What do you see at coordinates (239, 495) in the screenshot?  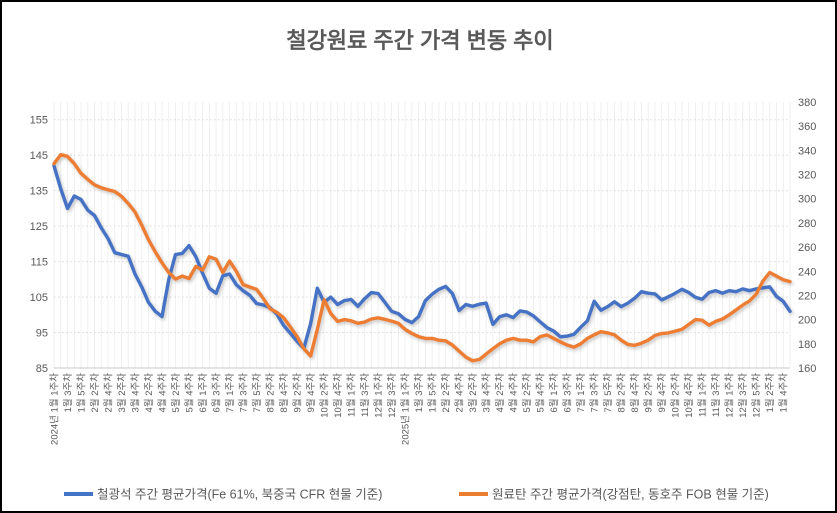 I see `iron-ore-legend-label: 철광석 주간 평균가격(Fe 61%, 북중국 CFR 현물 기준)` at bounding box center [239, 495].